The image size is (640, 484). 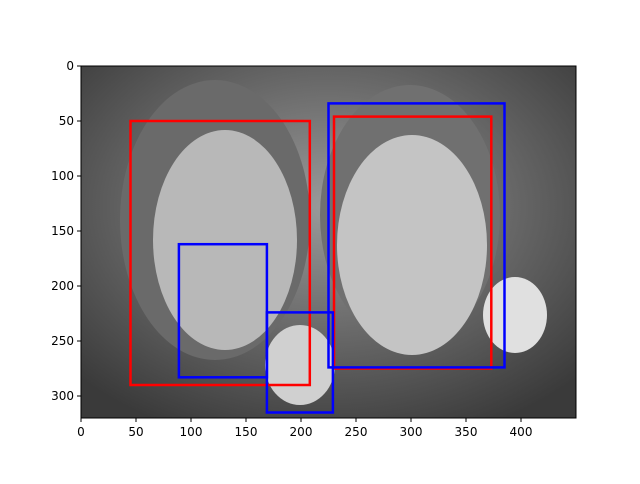 I want to click on x-tick-label: 250, so click(x=356, y=432).